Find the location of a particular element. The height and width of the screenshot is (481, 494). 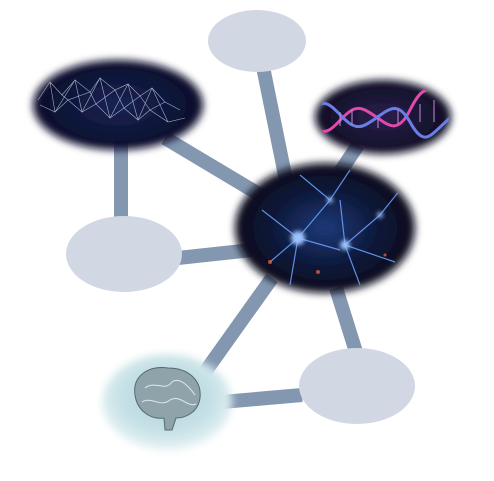

dna-image-node is located at coordinates (383, 117).